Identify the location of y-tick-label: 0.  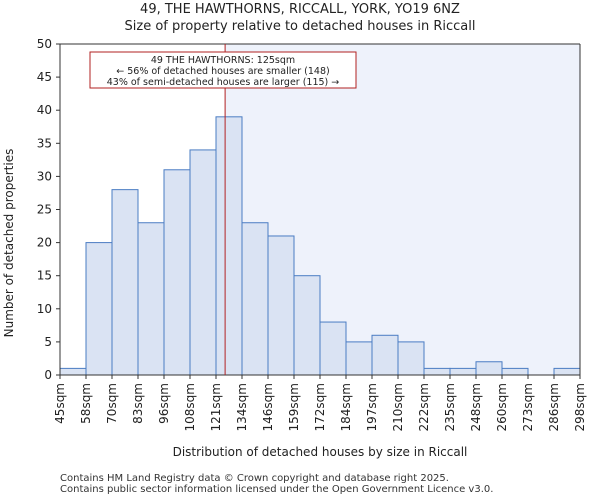
(48, 375).